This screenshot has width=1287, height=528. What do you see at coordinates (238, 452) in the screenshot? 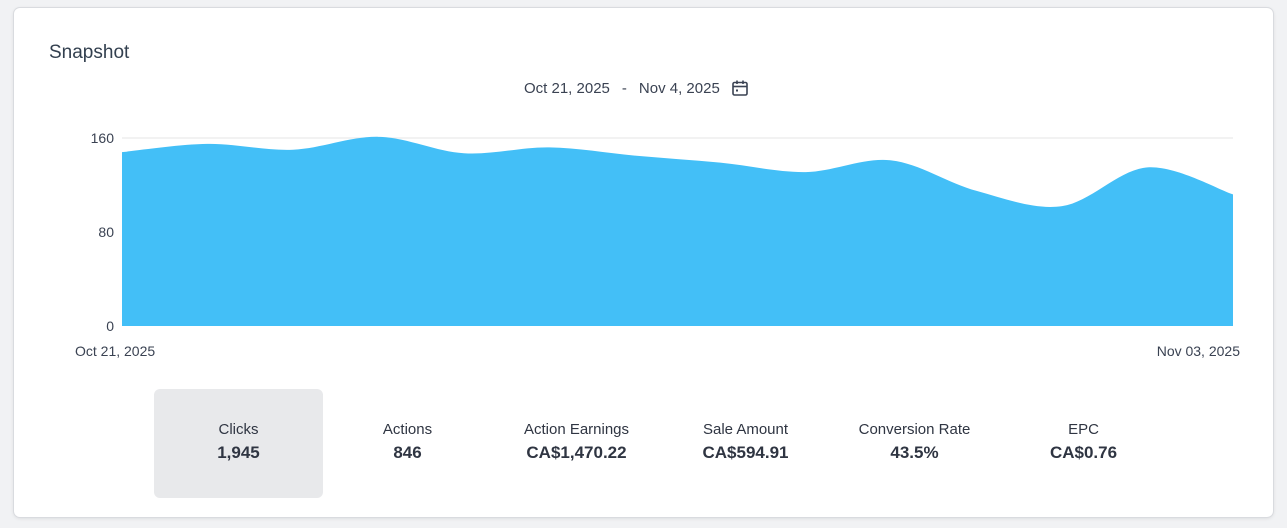
I see `metric-value: 1,945` at bounding box center [238, 452].